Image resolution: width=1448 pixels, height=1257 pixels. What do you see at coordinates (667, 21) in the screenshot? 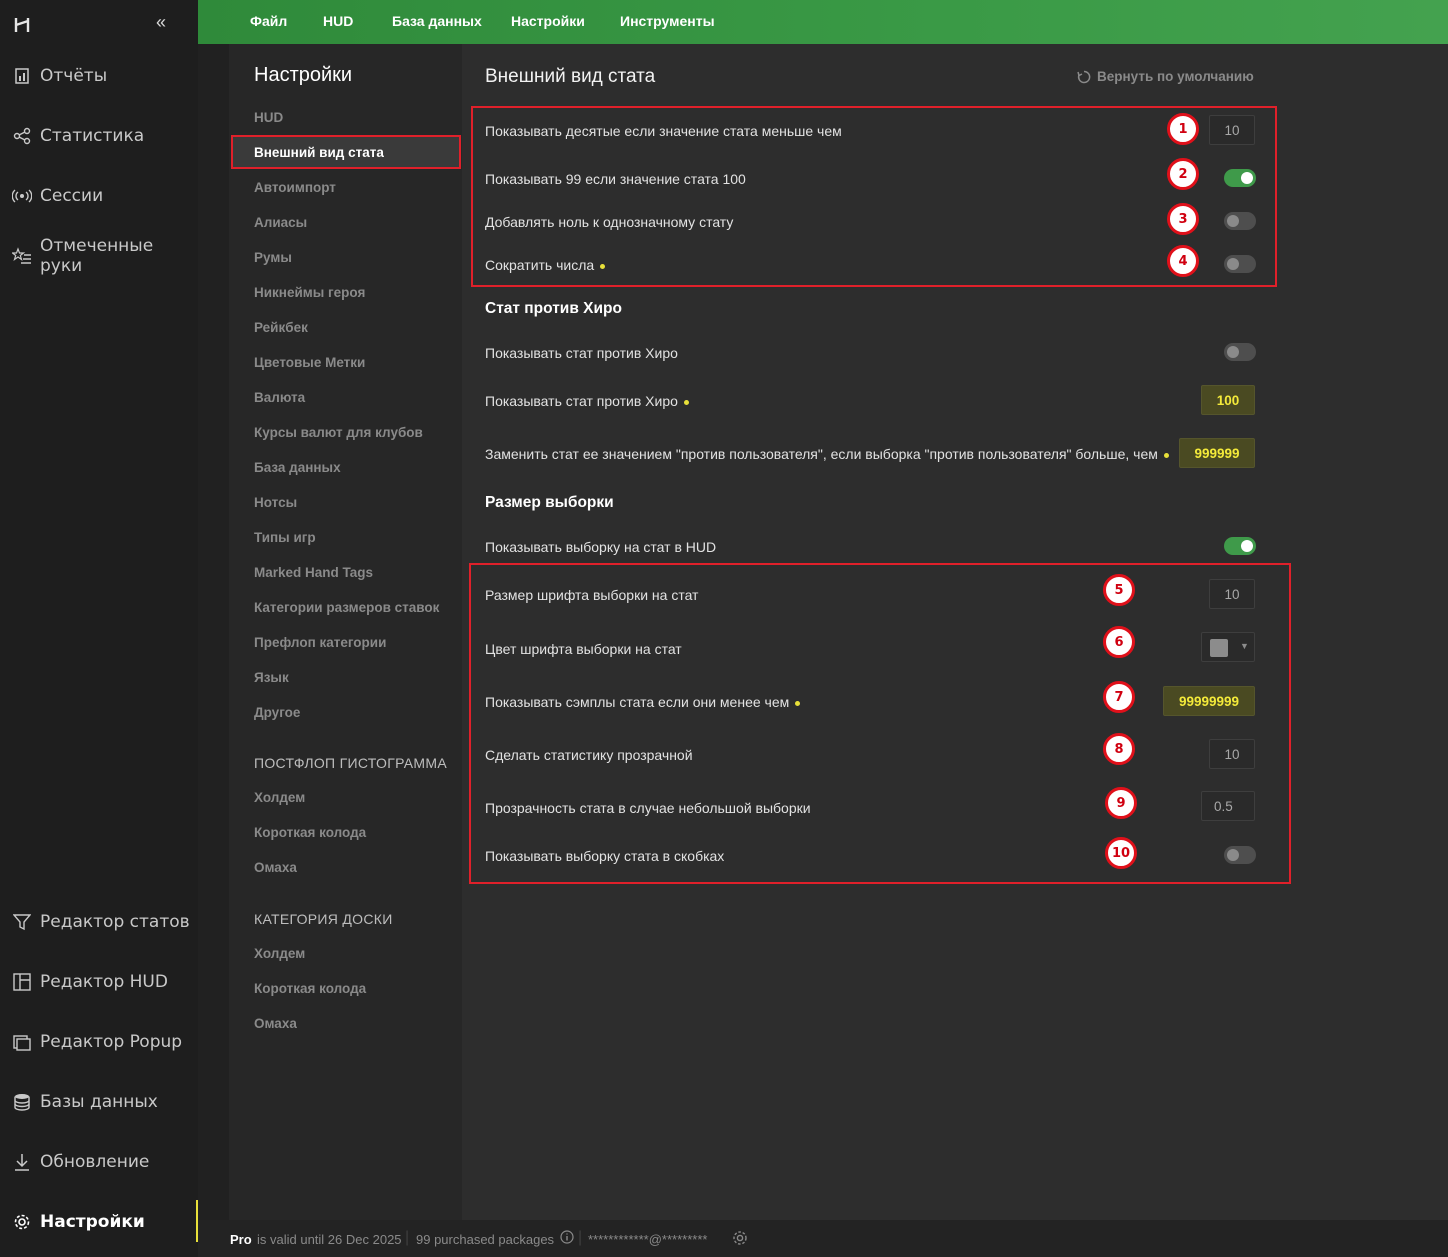
I see `menu-tools: Инструменты` at bounding box center [667, 21].